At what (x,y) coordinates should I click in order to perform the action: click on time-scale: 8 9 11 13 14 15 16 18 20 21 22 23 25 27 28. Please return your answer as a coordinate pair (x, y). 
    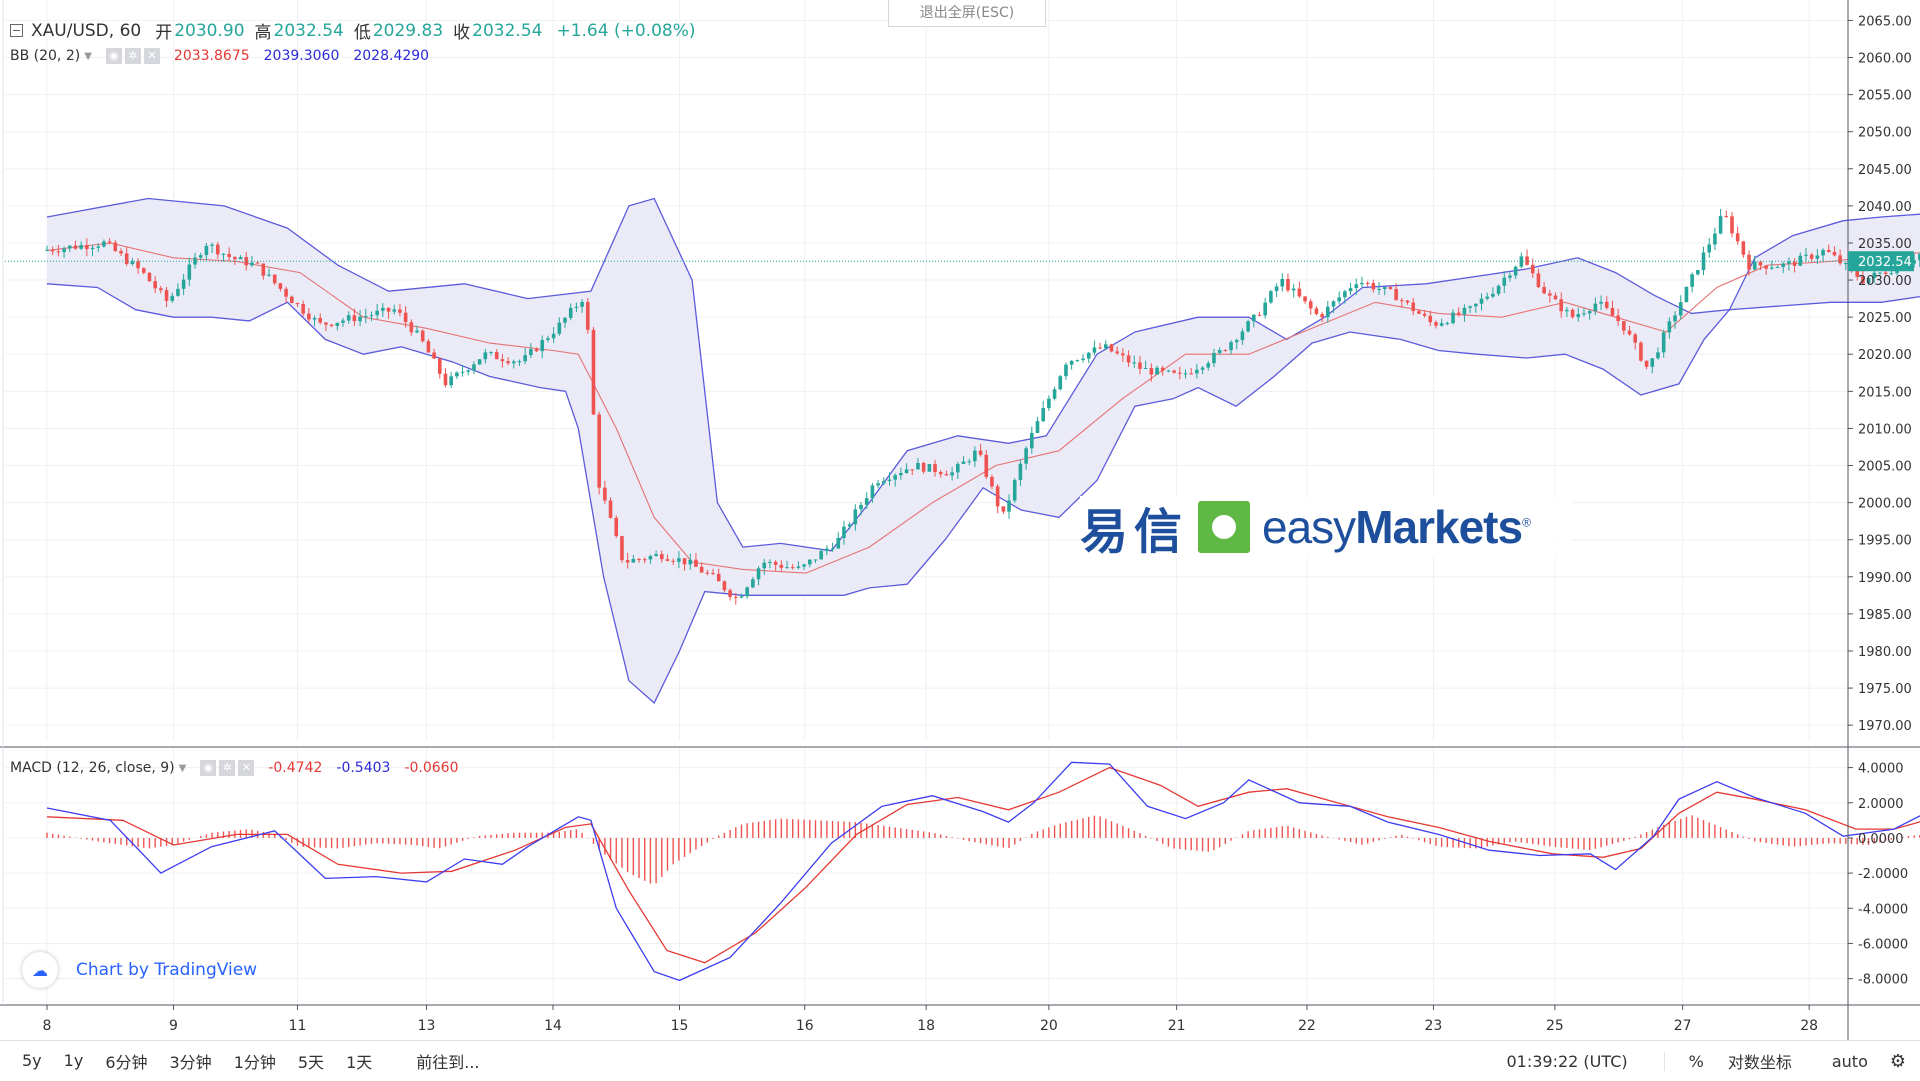
    Looking at the image, I should click on (931, 1019).